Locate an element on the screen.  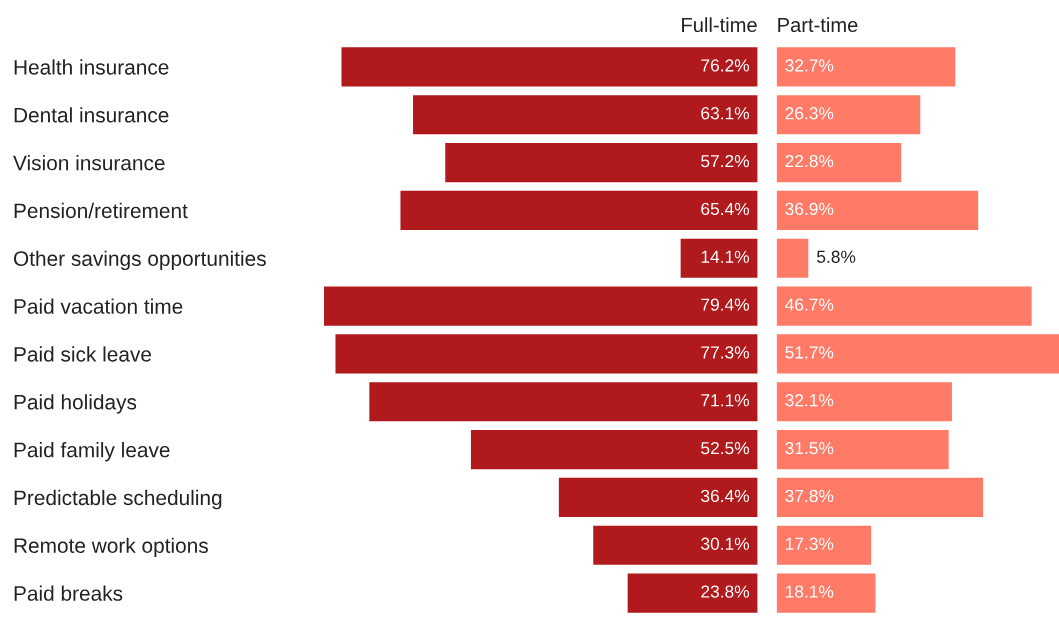
y-tick-label: Vision insurance is located at coordinates (89, 163).